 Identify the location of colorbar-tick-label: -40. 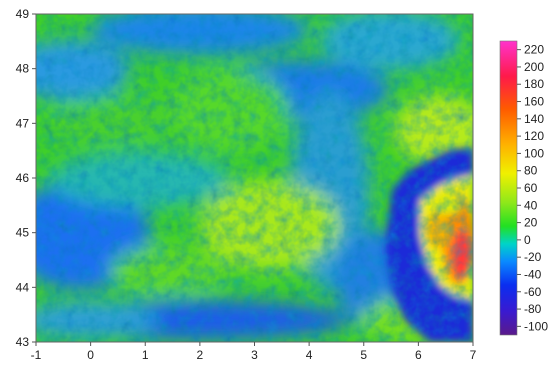
(533, 274).